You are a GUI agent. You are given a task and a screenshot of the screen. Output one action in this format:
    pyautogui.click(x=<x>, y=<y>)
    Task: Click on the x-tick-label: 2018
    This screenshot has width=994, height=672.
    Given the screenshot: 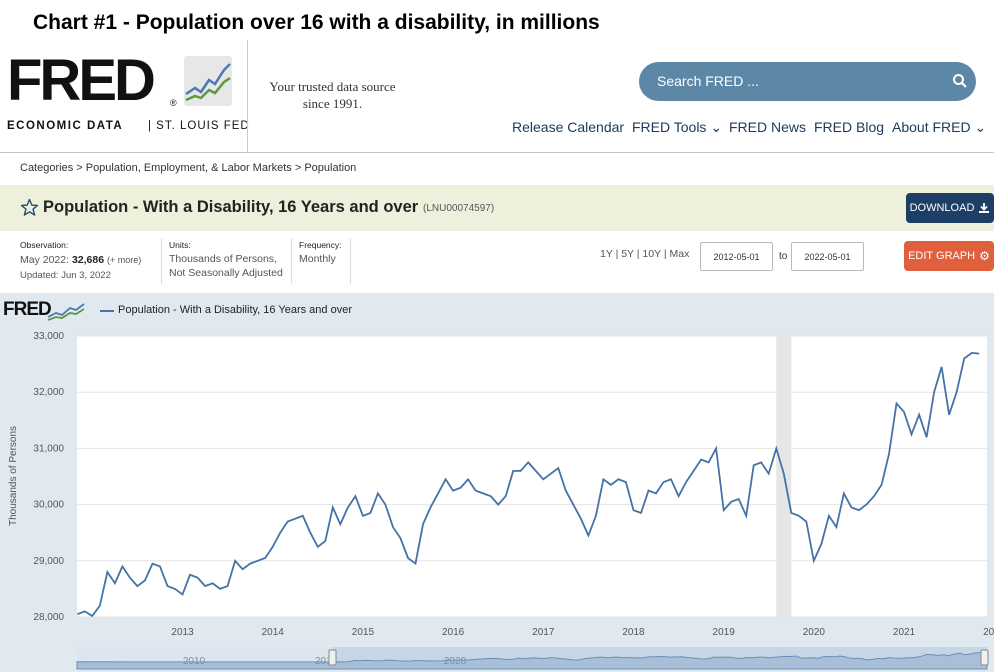 What is the action you would take?
    pyautogui.click(x=633, y=632)
    